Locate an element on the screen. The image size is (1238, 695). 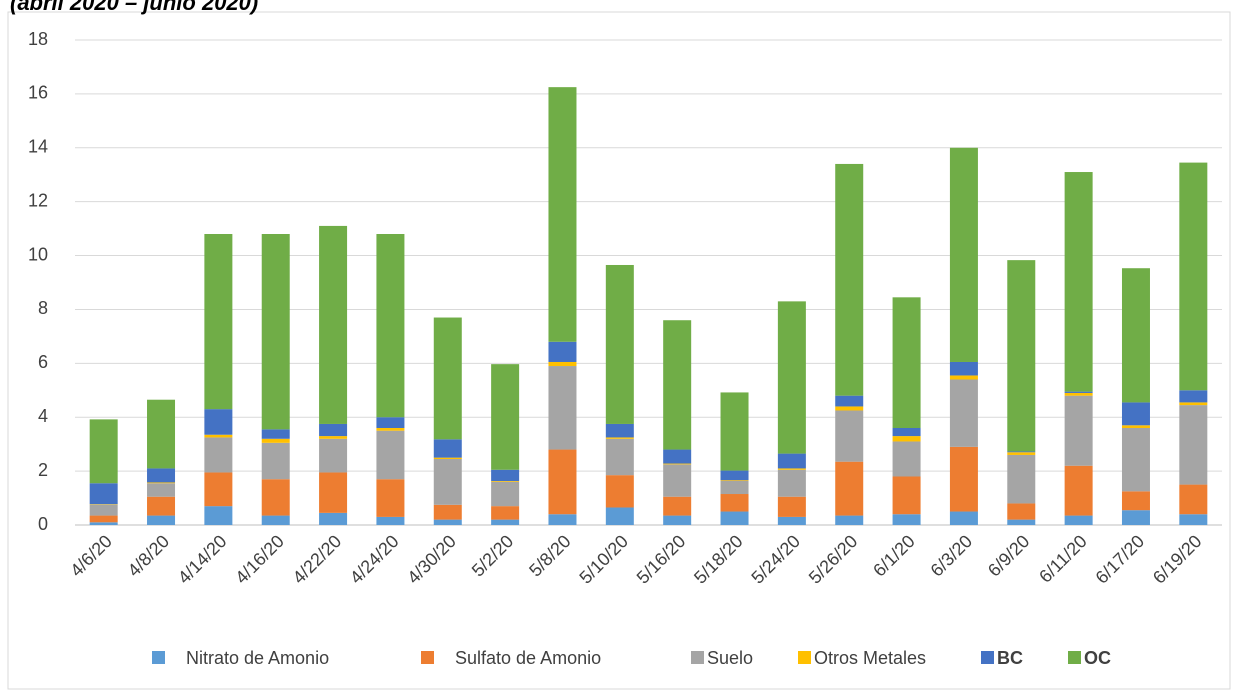
y-tick-label: 4 is located at coordinates (43, 416).